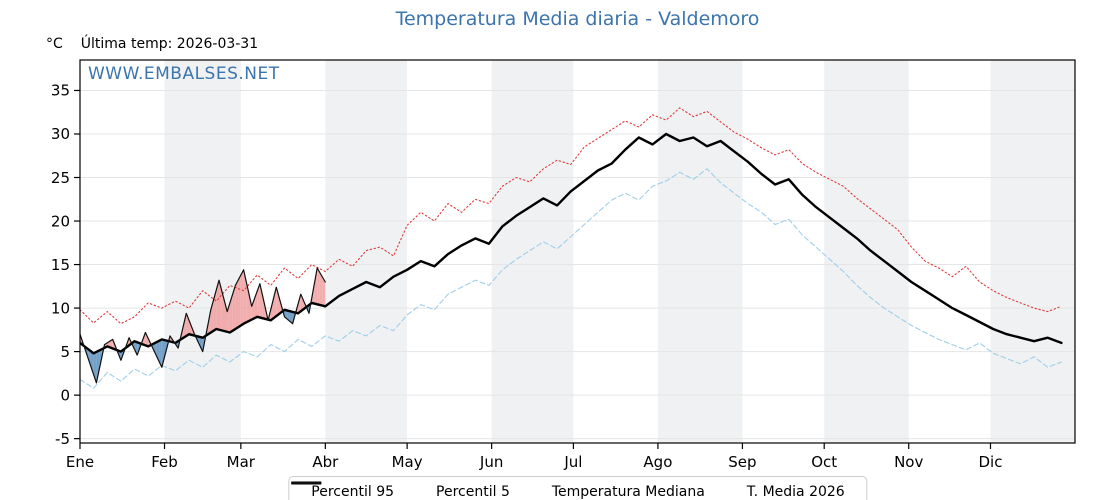  I want to click on x-tick-label: Nov, so click(908, 462).